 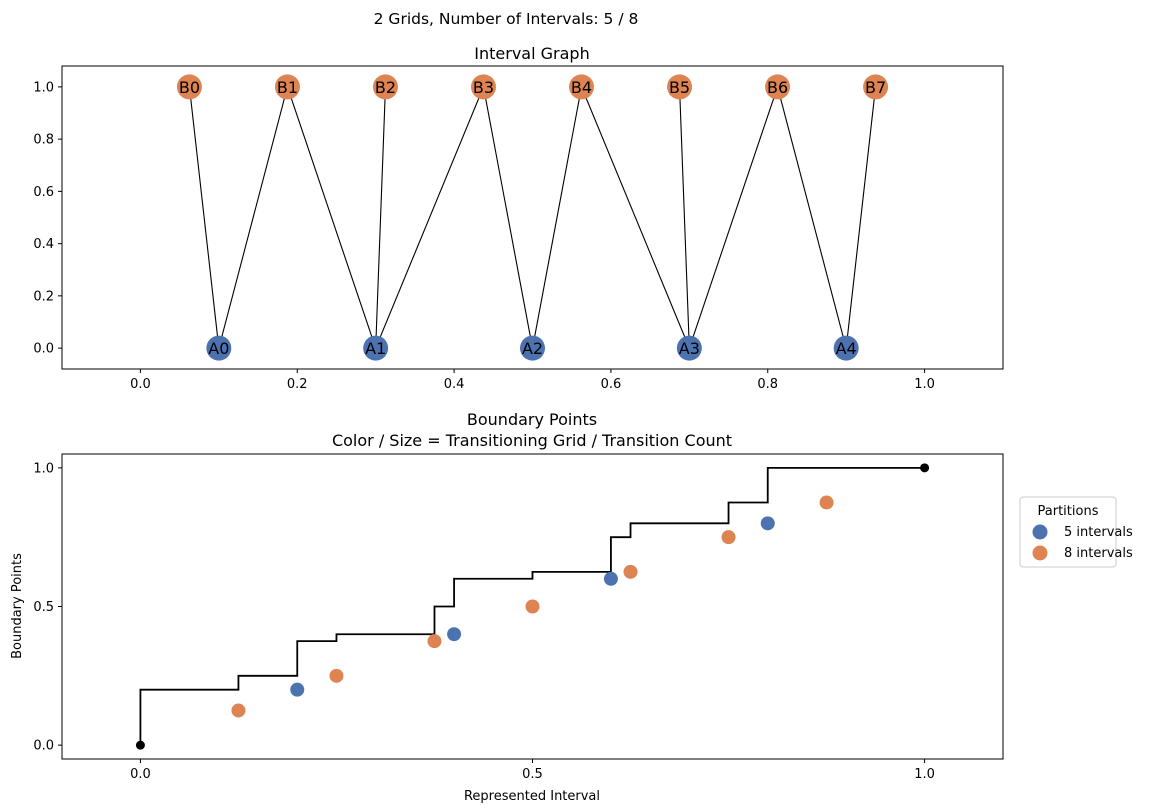 I want to click on graph-node-b0, so click(x=189, y=87).